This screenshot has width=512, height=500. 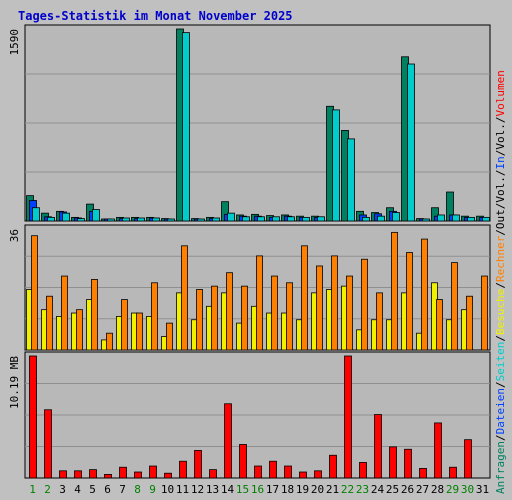 I want to click on x-tick-label-2: 2, so click(x=47, y=489).